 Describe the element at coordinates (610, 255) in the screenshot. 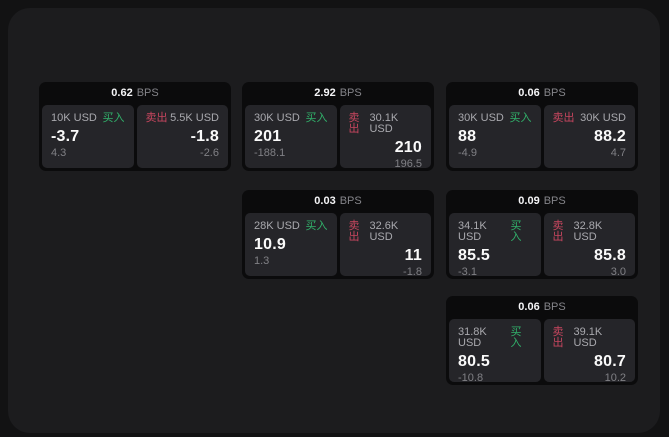

I see `sell-price: 85.8` at that location.